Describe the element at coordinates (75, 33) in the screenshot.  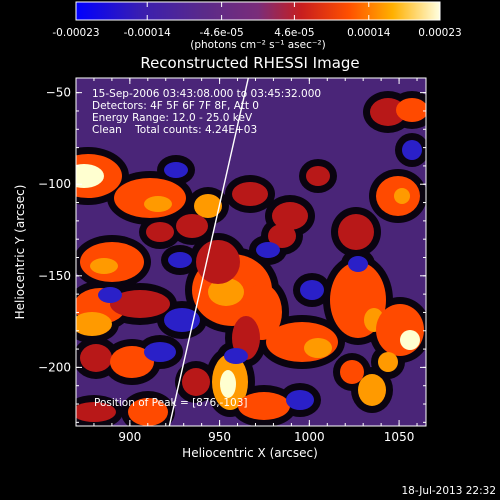
I see `colorbar-tick-label: -0.00023` at that location.